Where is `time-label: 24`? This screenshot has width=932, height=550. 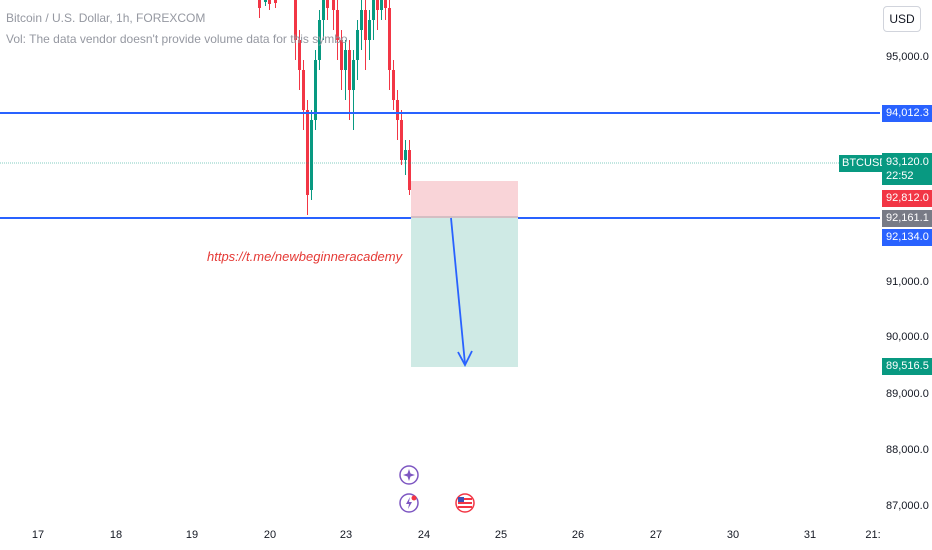
time-label: 24 is located at coordinates (424, 535).